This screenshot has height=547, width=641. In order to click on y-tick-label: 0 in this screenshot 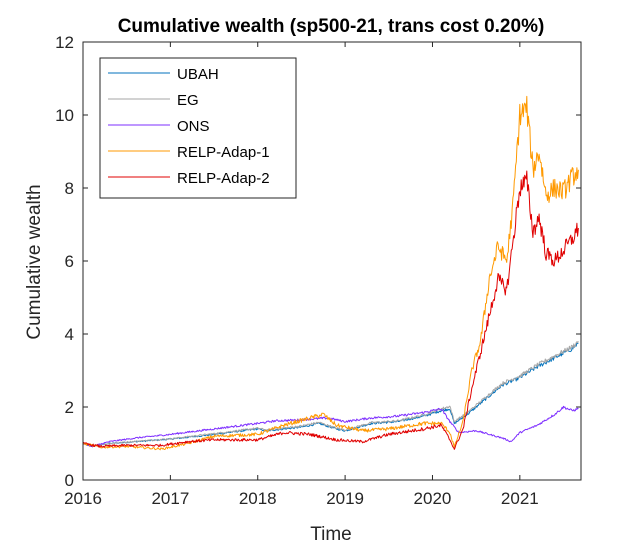, I will do `click(69, 480)`.